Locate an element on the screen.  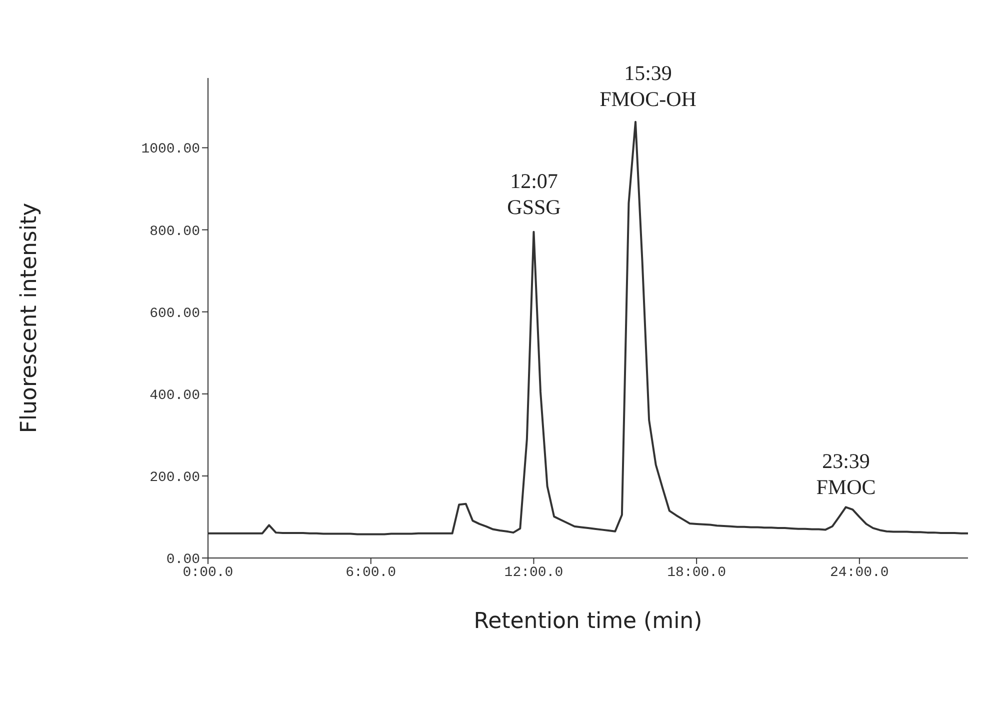
x-tick-label: 12:00.0 is located at coordinates (534, 572).